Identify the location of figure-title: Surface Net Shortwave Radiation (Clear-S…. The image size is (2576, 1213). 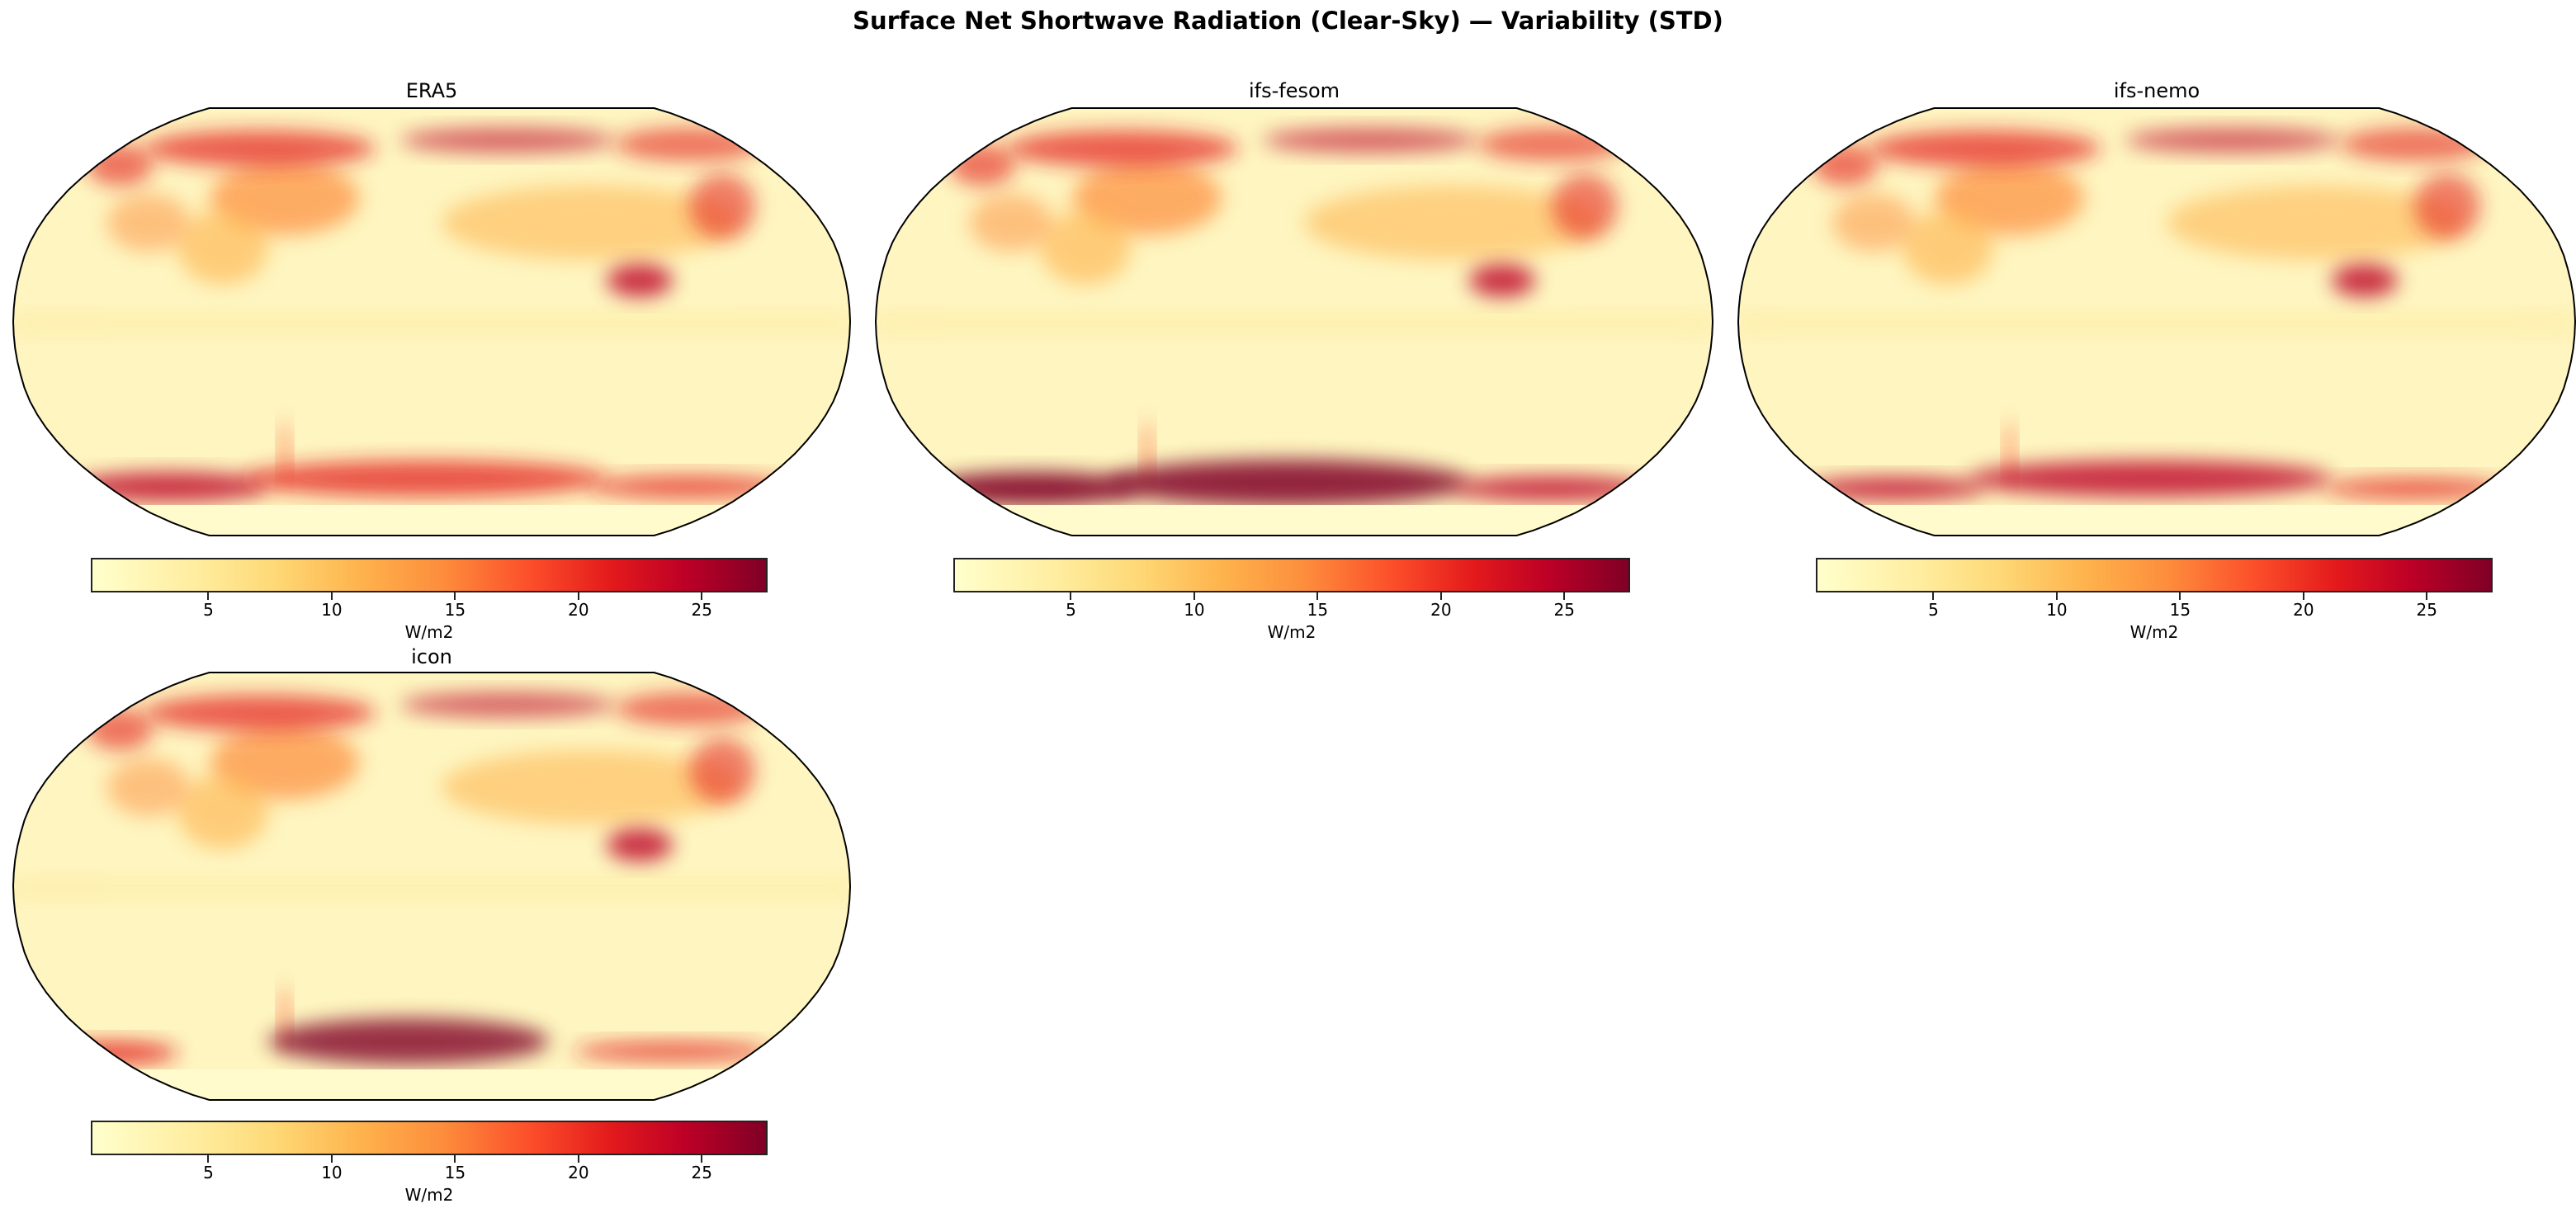
(1288, 21).